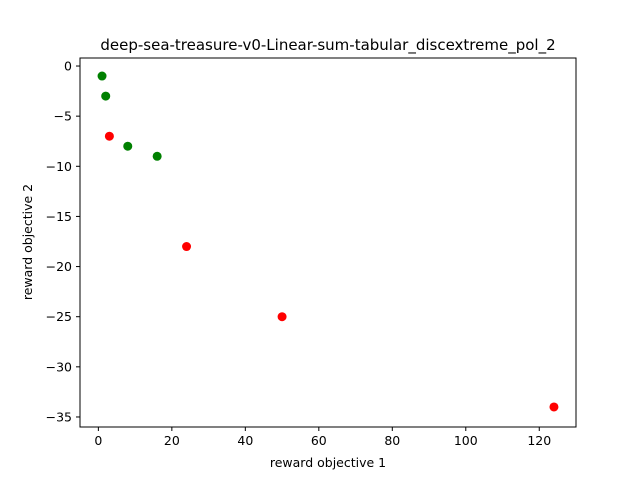 Image resolution: width=640 pixels, height=480 pixels. Describe the element at coordinates (27, 242) in the screenshot. I see `y-axis-label: reward objective 2` at that location.